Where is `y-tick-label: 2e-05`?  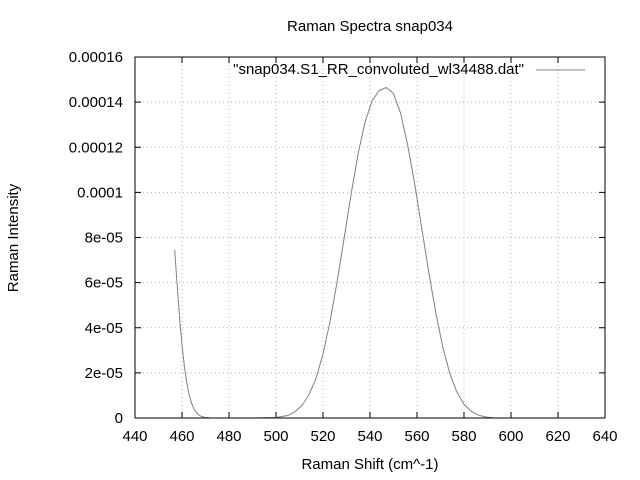
y-tick-label: 2e-05 is located at coordinates (104, 373).